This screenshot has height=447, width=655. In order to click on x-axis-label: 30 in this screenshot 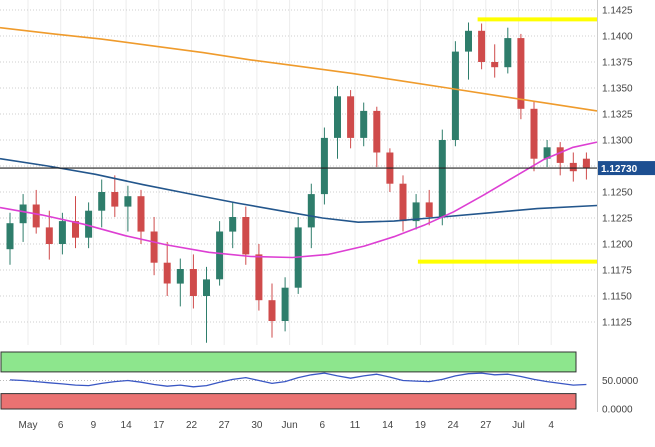, I will do `click(257, 425)`.